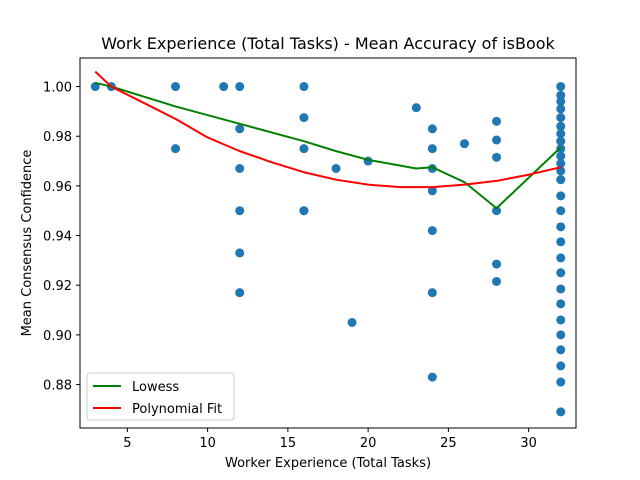  I want to click on y-tick-label: 0.94, so click(57, 237).